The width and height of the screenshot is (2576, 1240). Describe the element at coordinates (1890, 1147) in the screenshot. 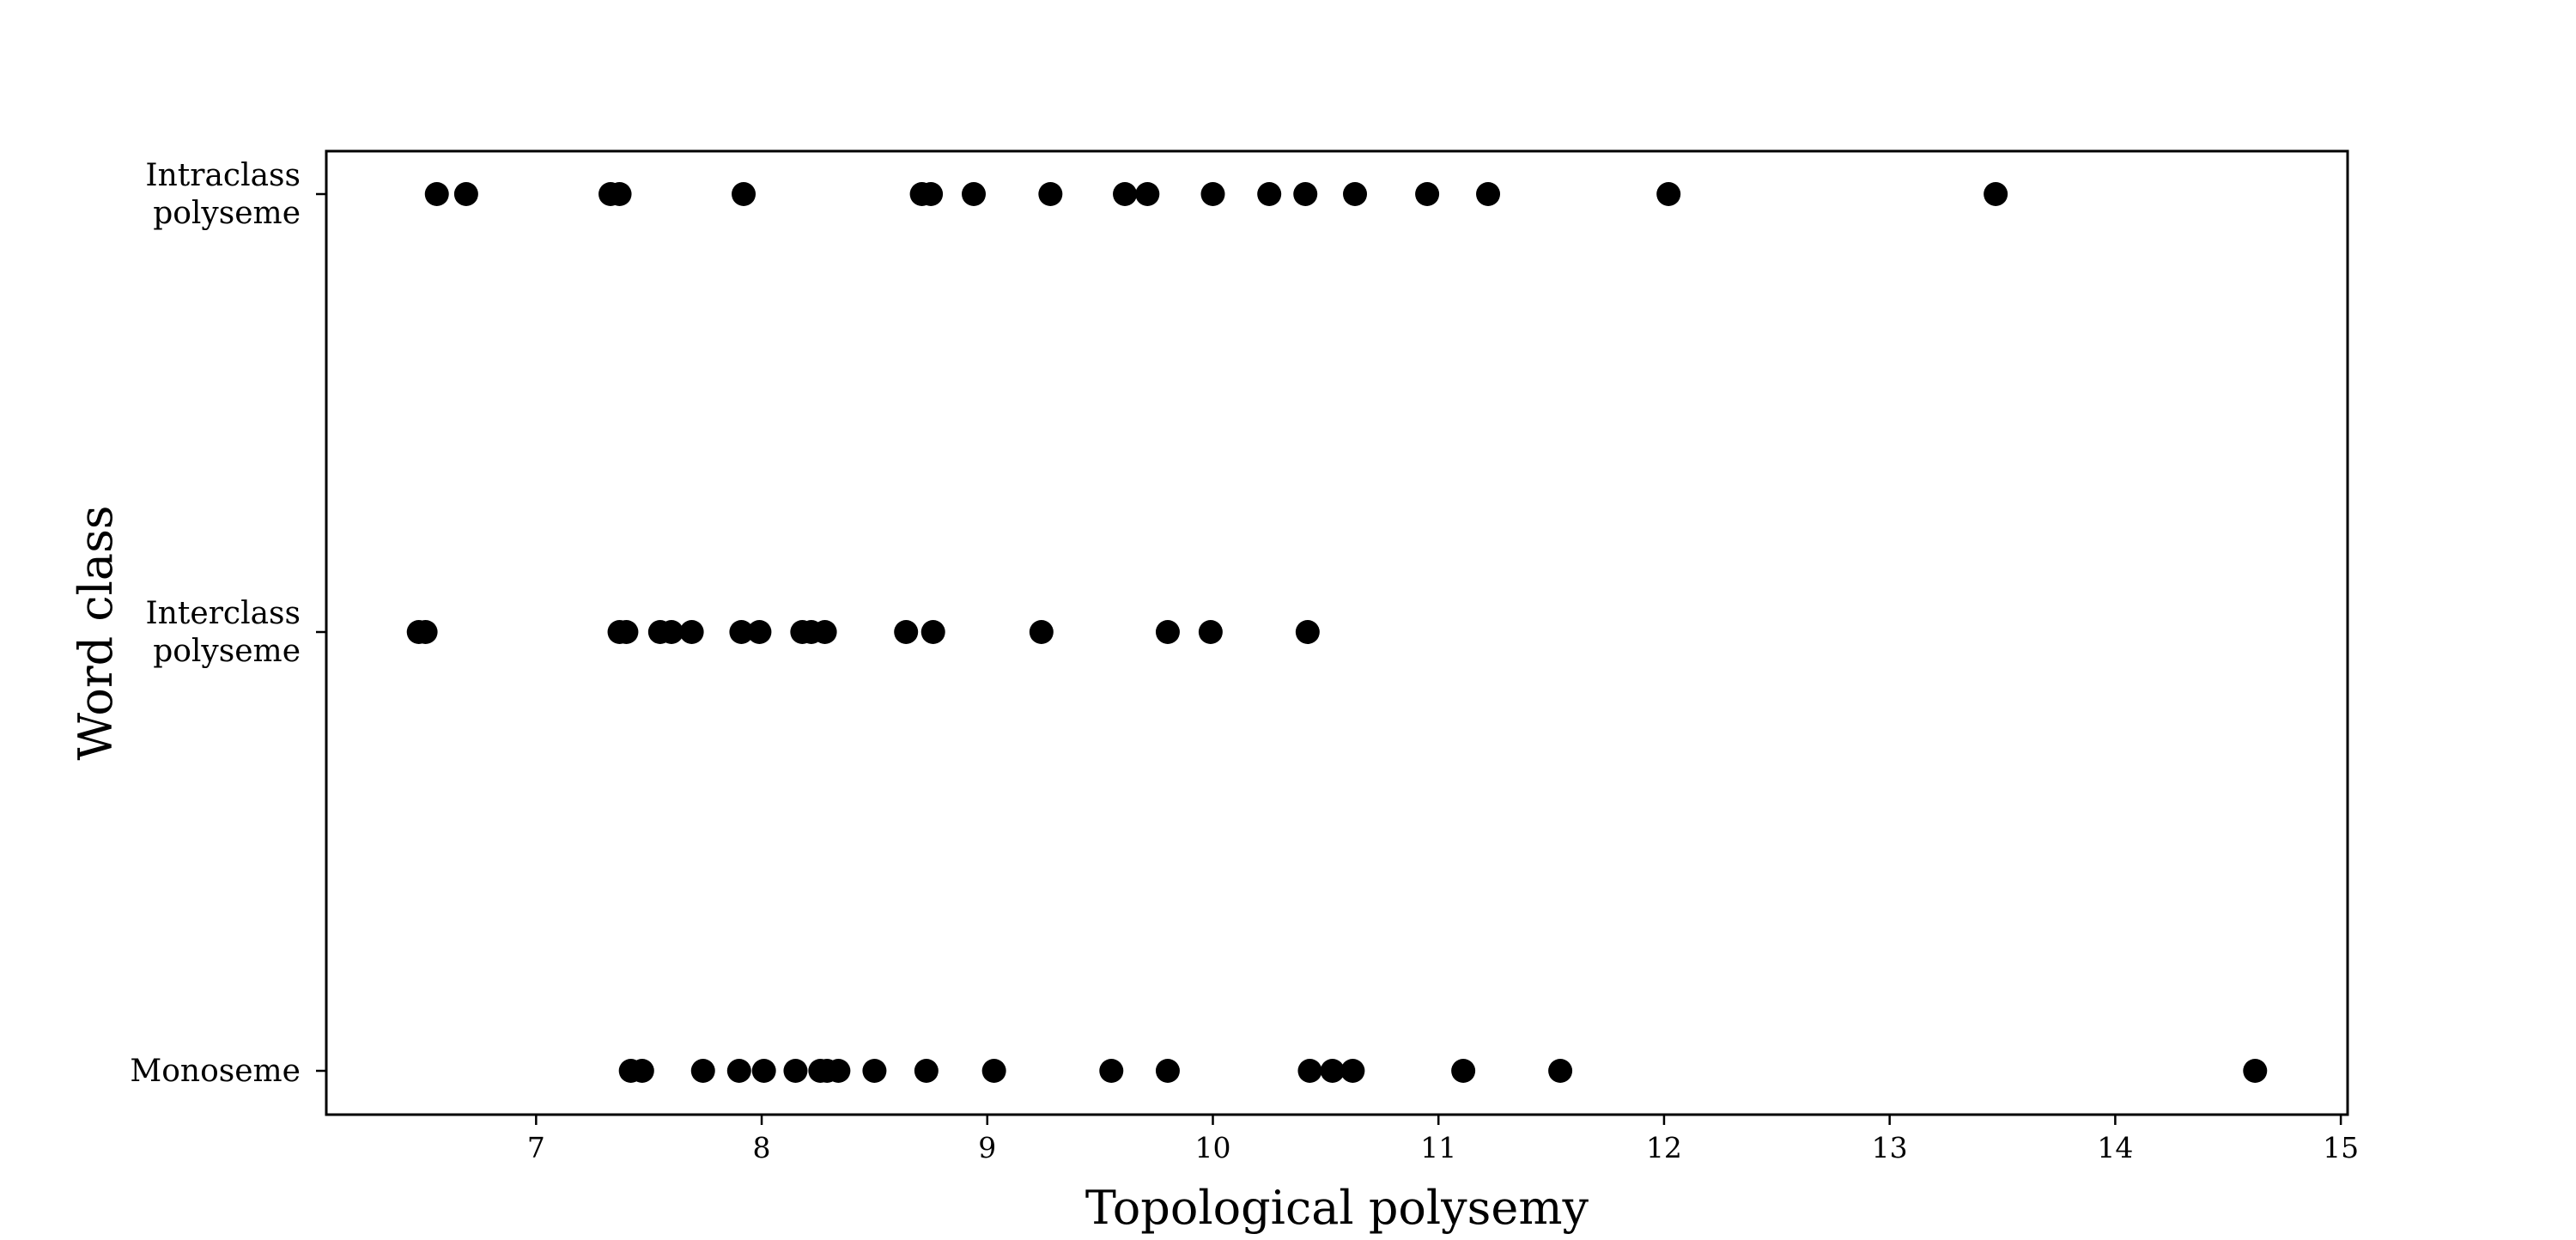

I see `x-tick-label: 13` at that location.